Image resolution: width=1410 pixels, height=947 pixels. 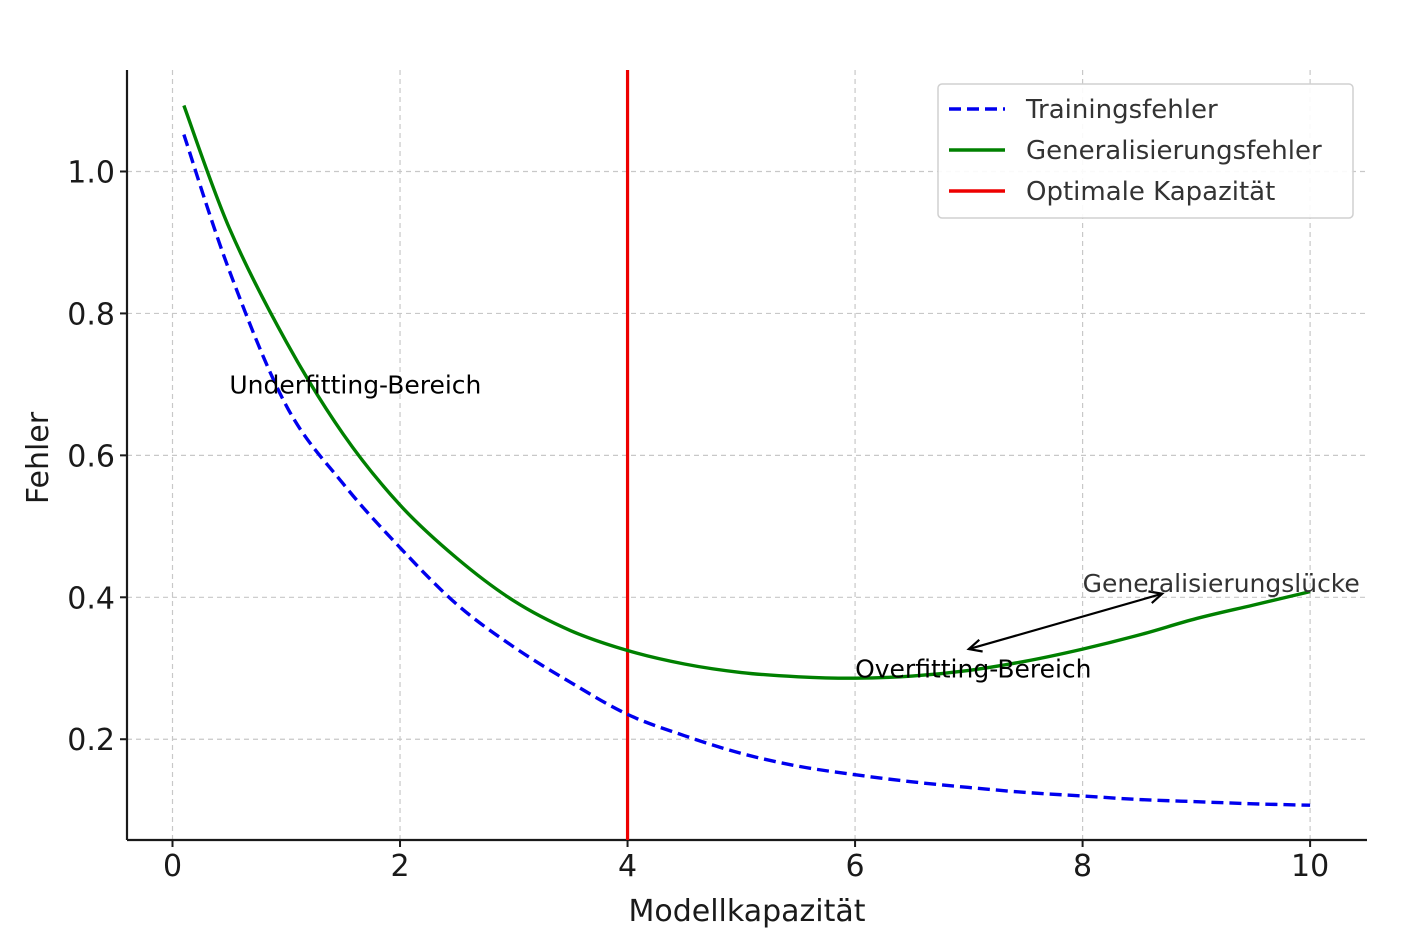 I want to click on y-tick-label: 0.4, so click(x=91, y=598).